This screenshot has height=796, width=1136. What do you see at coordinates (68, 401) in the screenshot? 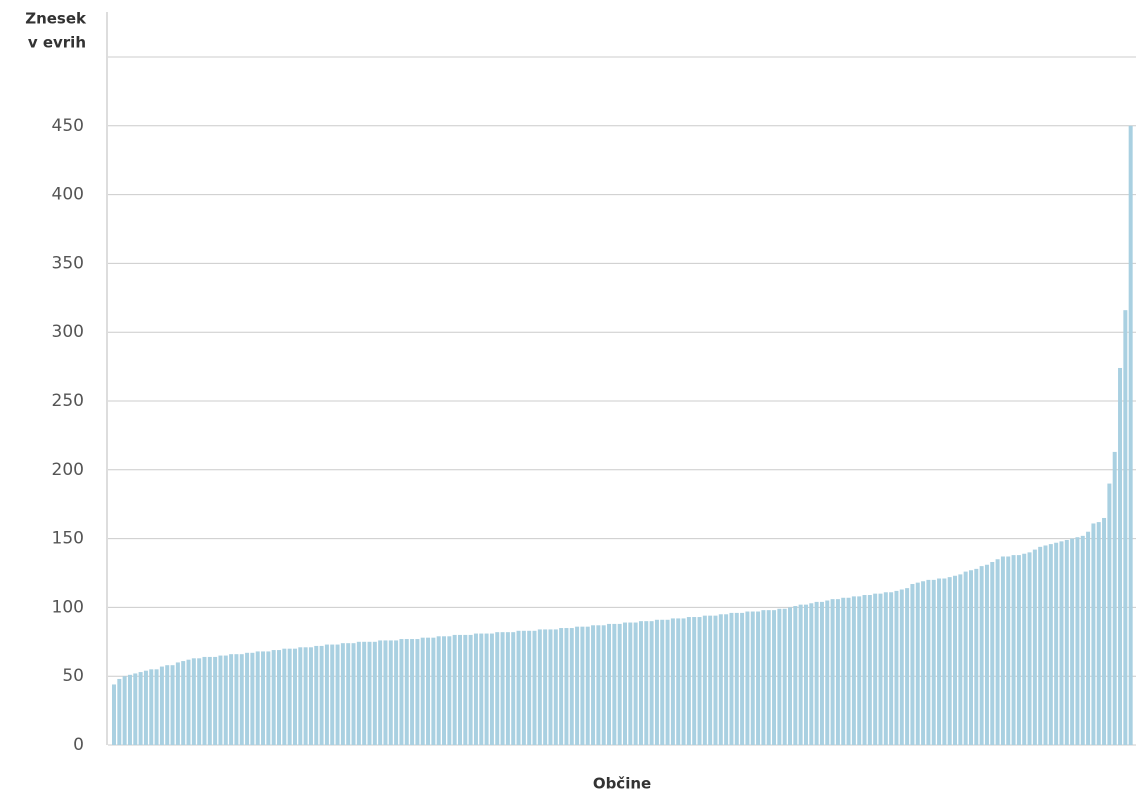
I see `y-tick-label: 250` at bounding box center [68, 401].